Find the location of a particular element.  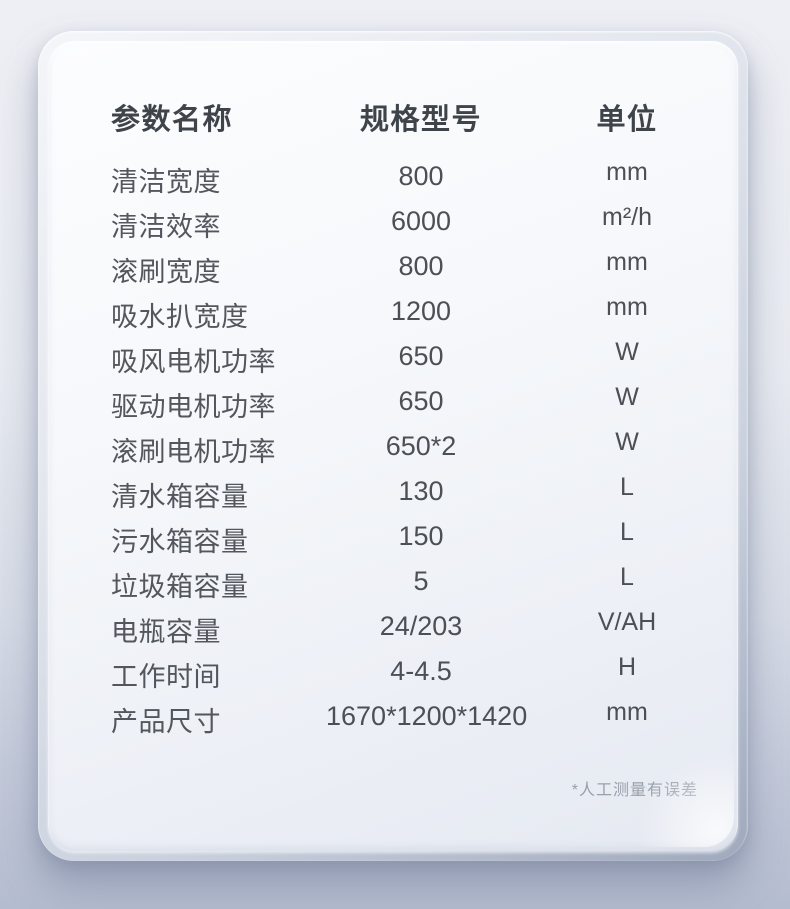

table-row: 电瓶容量 24/203 V/AH is located at coordinates (424, 629).